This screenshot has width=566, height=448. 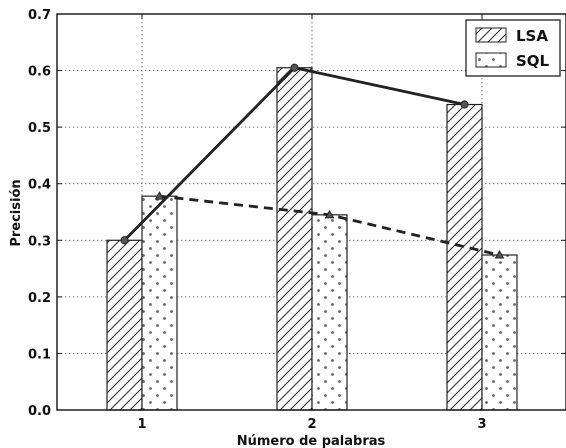 I want to click on x-axis-label: Número de palabras, so click(x=311, y=441).